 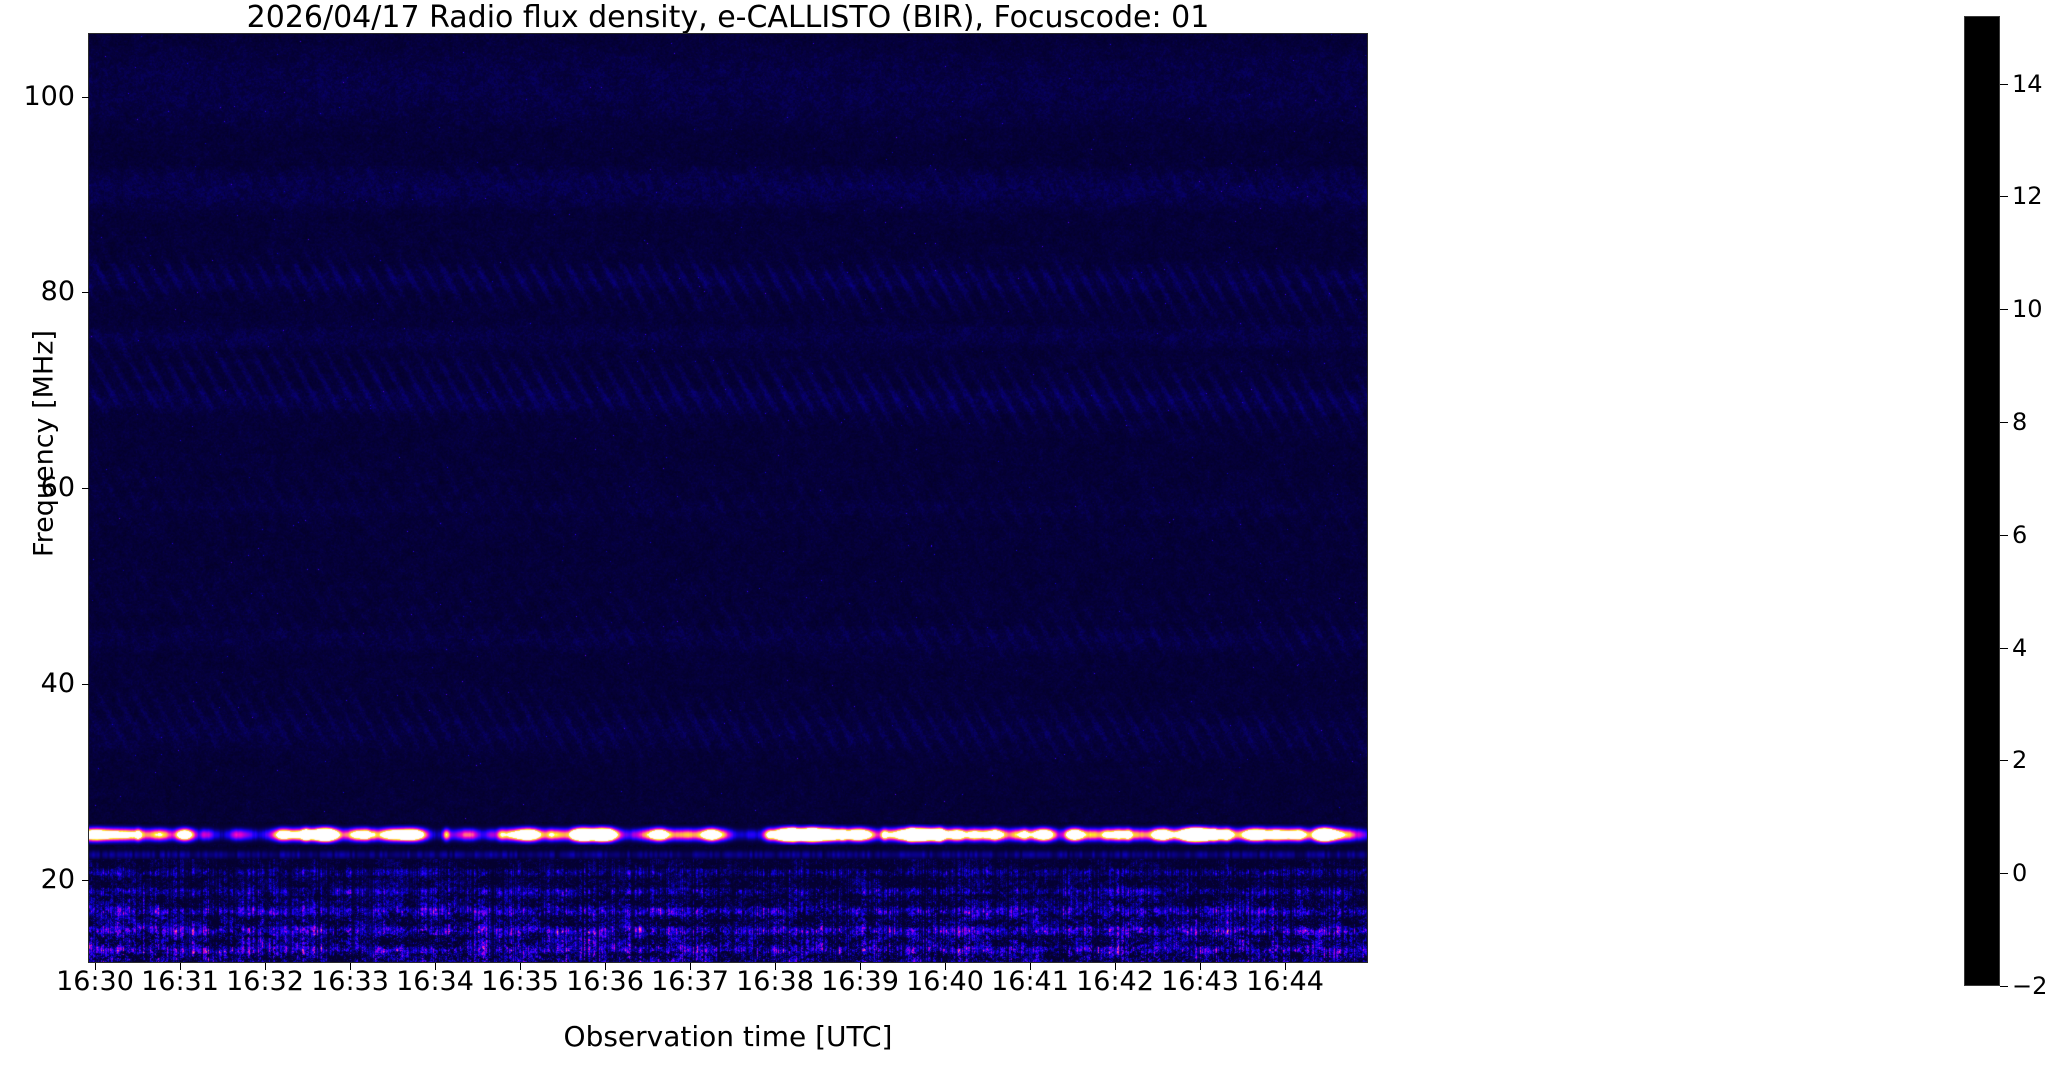 What do you see at coordinates (1030, 981) in the screenshot?
I see `x-tick-label: 16:41` at bounding box center [1030, 981].